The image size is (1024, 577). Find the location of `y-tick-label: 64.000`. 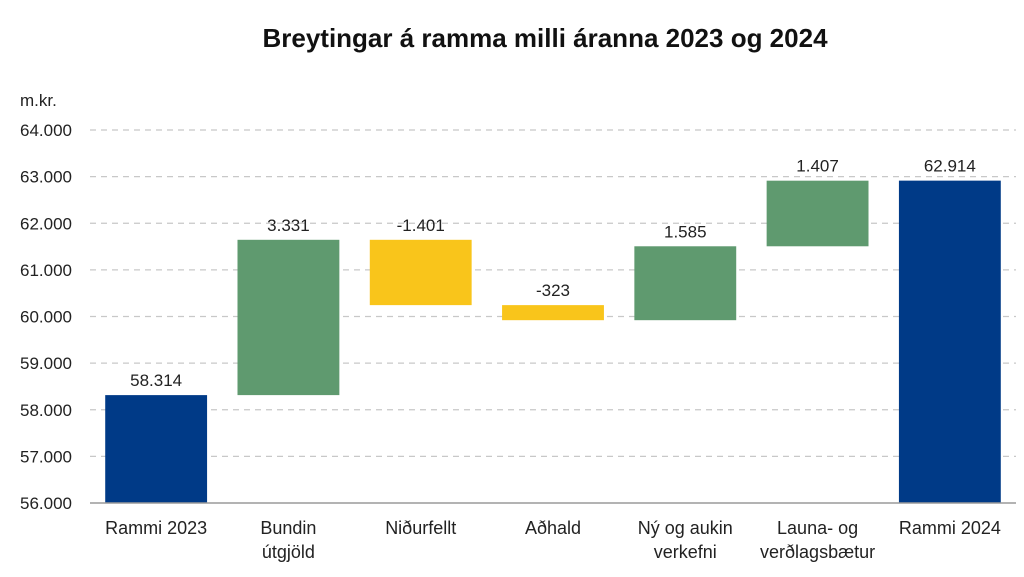

y-tick-label: 64.000 is located at coordinates (46, 130).